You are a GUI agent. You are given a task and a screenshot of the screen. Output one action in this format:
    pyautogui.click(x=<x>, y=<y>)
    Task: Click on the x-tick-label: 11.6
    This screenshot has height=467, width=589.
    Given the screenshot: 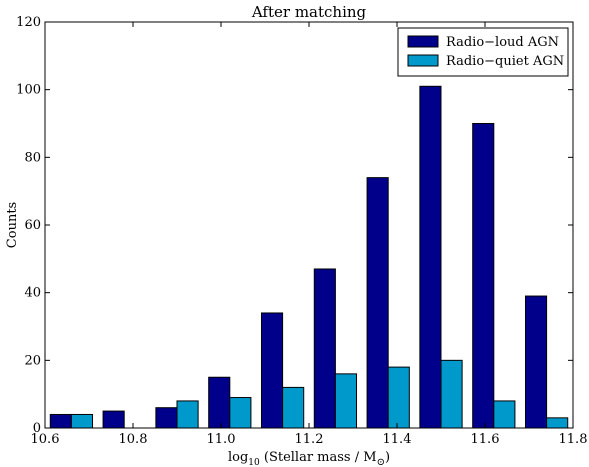 What is the action you would take?
    pyautogui.click(x=485, y=439)
    